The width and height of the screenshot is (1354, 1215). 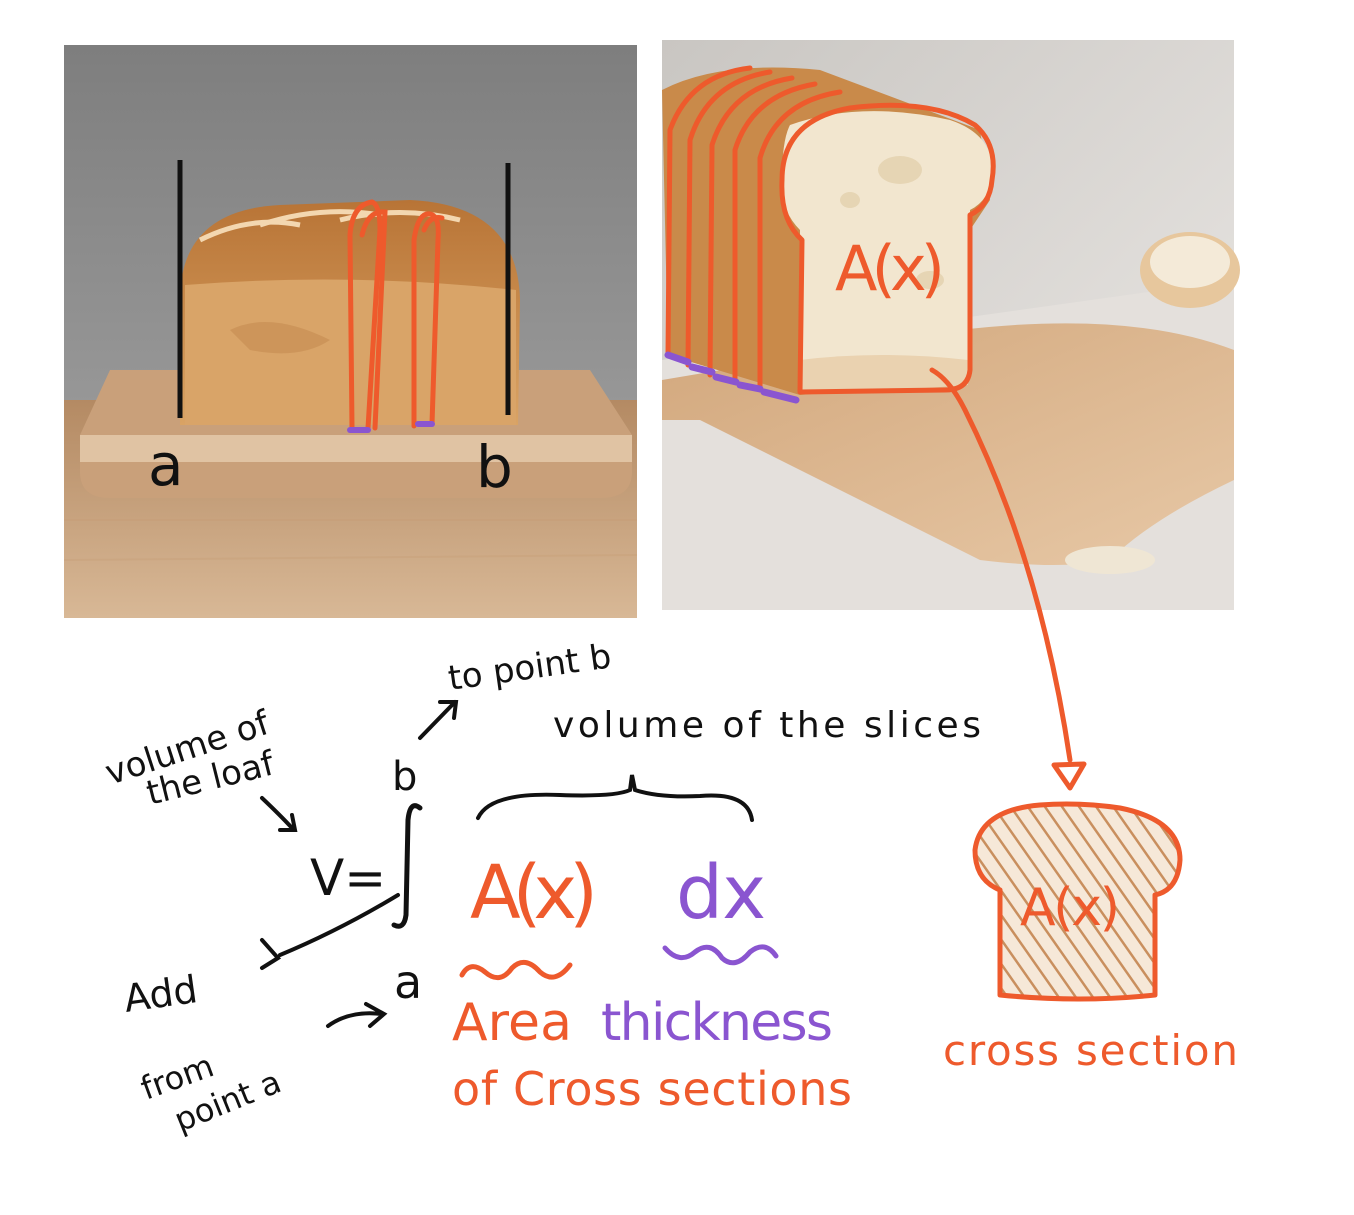 What do you see at coordinates (512, 1023) in the screenshot?
I see `area-label: Area` at bounding box center [512, 1023].